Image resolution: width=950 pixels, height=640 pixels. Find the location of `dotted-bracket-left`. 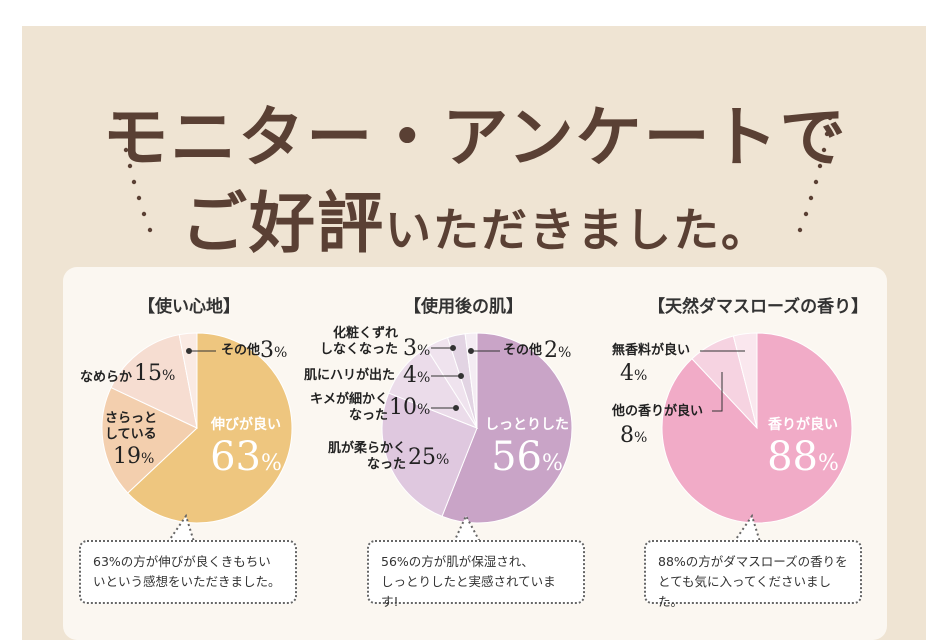

dotted-bracket-left is located at coordinates (135, 174).